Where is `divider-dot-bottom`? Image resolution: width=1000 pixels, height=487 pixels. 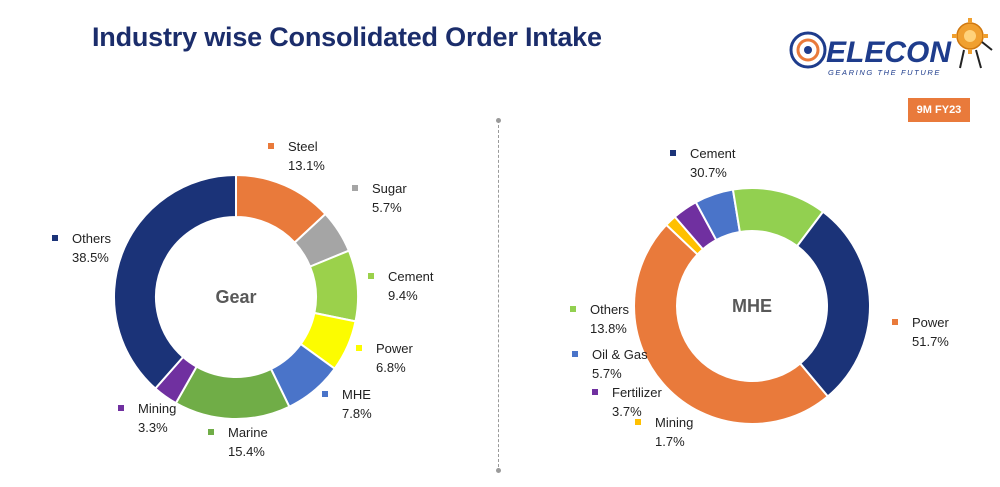
divider-dot-bottom is located at coordinates (498, 470).